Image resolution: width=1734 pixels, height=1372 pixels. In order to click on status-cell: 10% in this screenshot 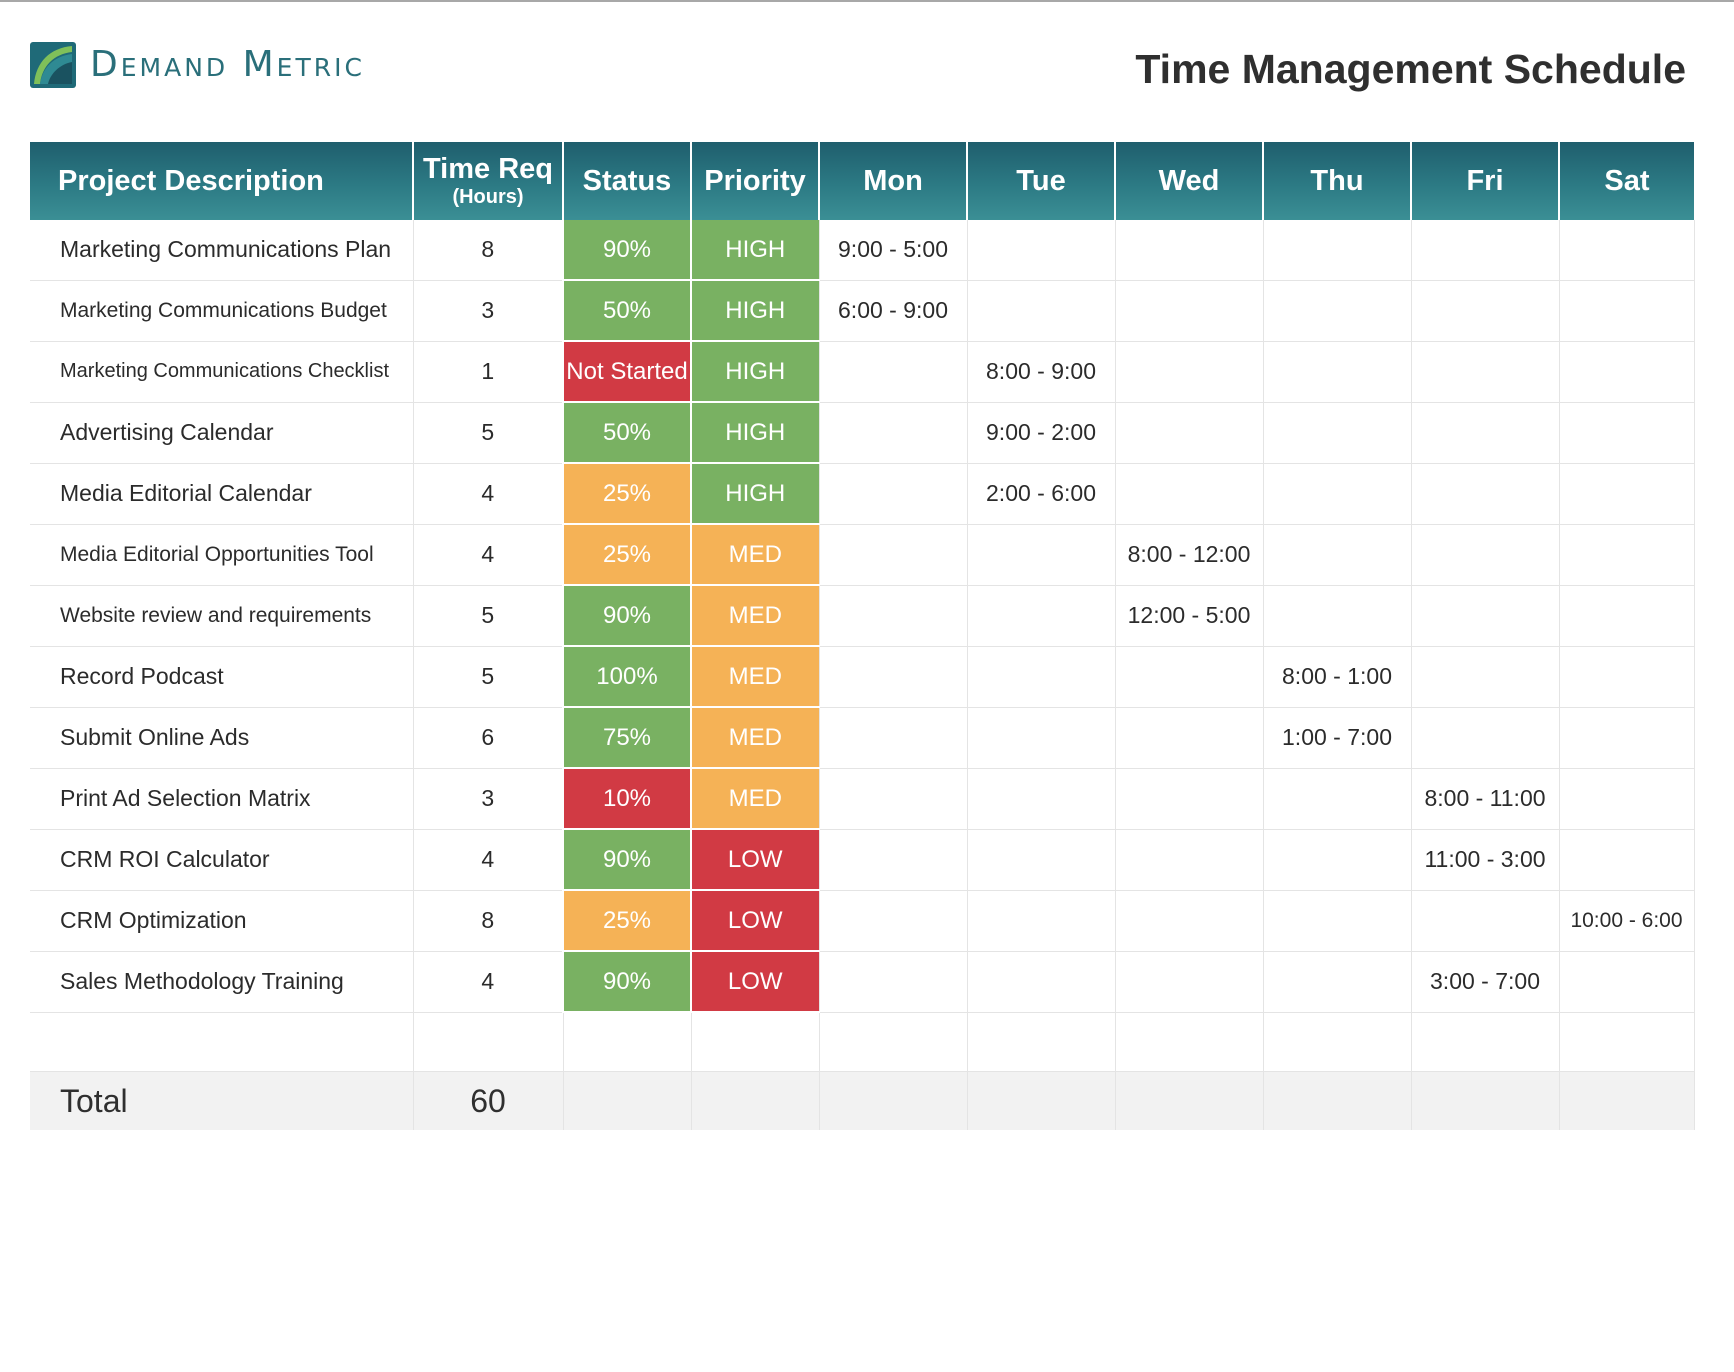, I will do `click(626, 799)`.